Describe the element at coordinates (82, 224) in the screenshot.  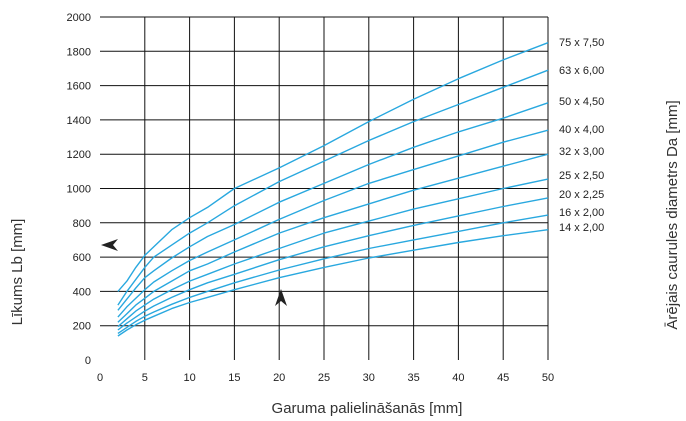
I see `y-tick-label: 800` at that location.